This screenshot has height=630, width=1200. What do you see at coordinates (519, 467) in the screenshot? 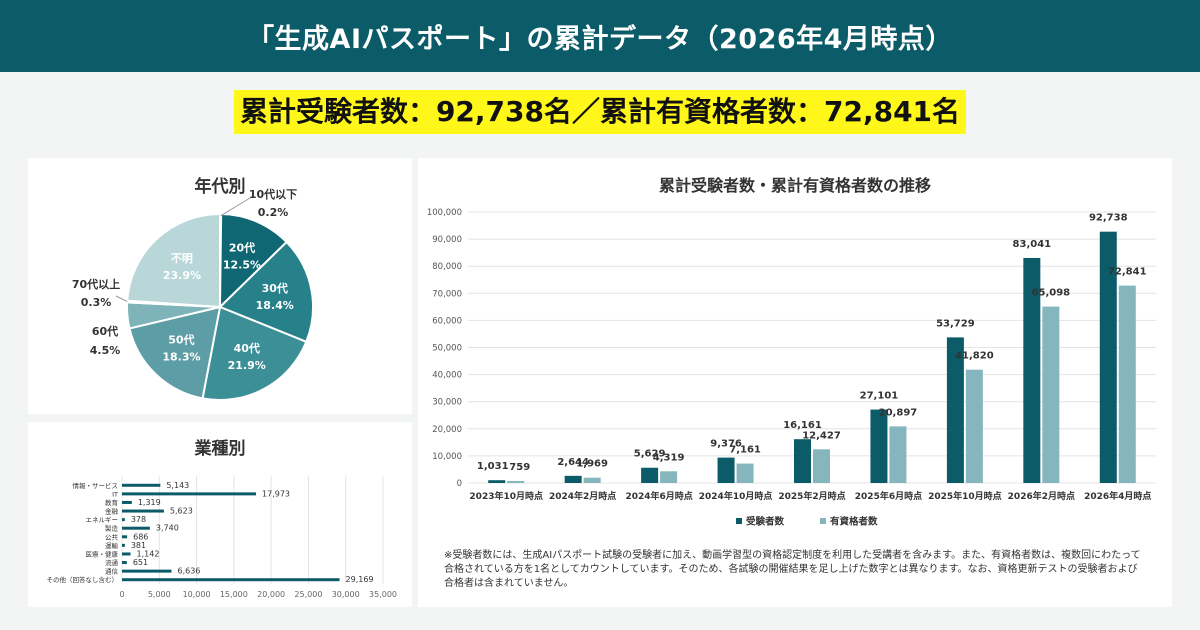
I see `bar-value-label: 759` at bounding box center [519, 467].